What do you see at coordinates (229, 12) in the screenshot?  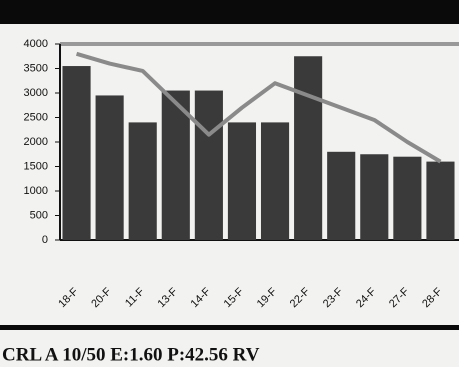 I see `top-band` at bounding box center [229, 12].